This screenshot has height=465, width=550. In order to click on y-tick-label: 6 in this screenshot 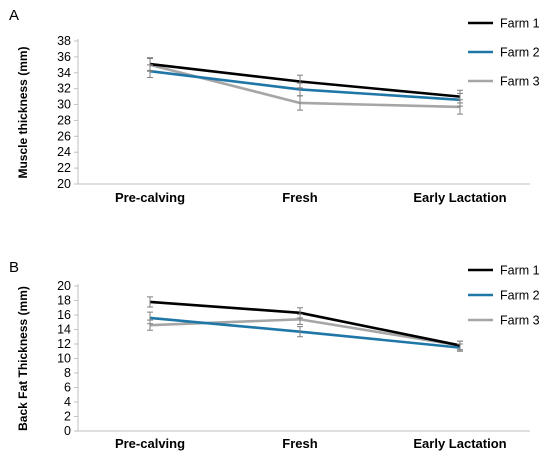, I will do `click(67, 388)`.